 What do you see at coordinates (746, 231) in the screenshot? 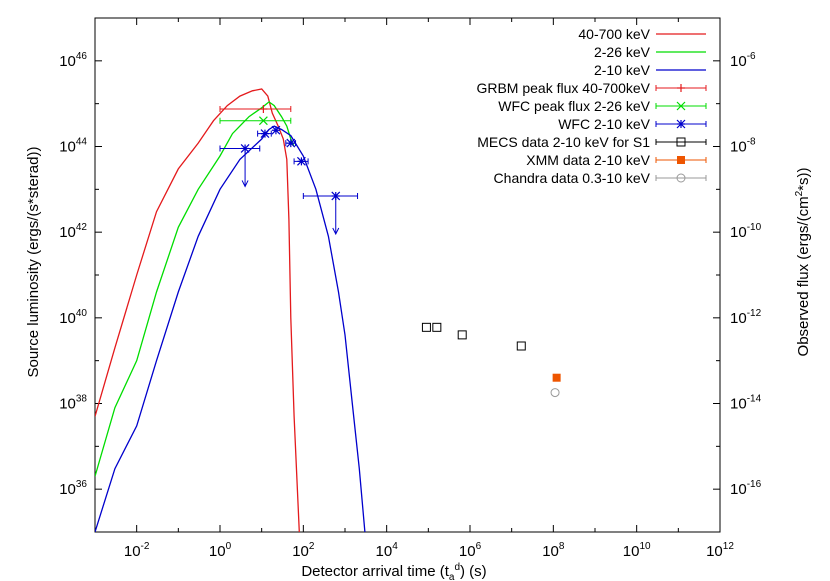
I see `y2-tick-label: 10⁻¹⁰` at bounding box center [746, 231].